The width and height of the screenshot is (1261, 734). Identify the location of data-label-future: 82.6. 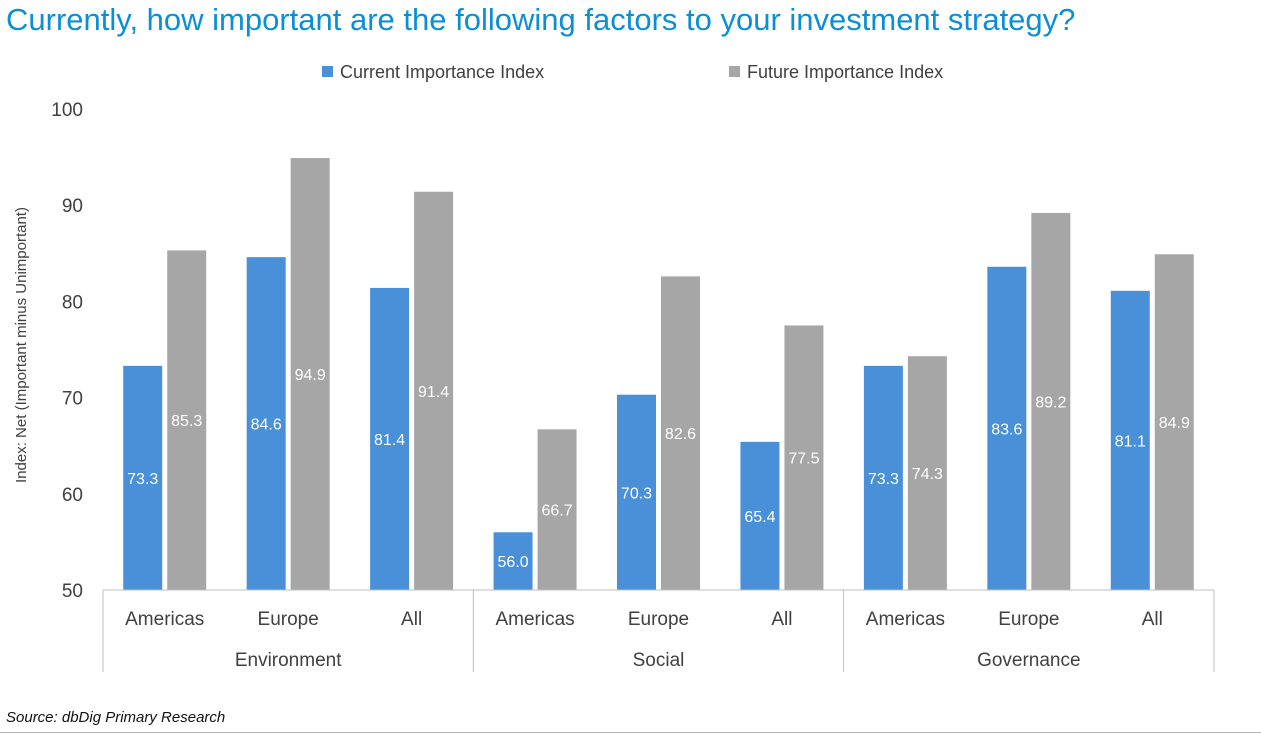
(680, 434).